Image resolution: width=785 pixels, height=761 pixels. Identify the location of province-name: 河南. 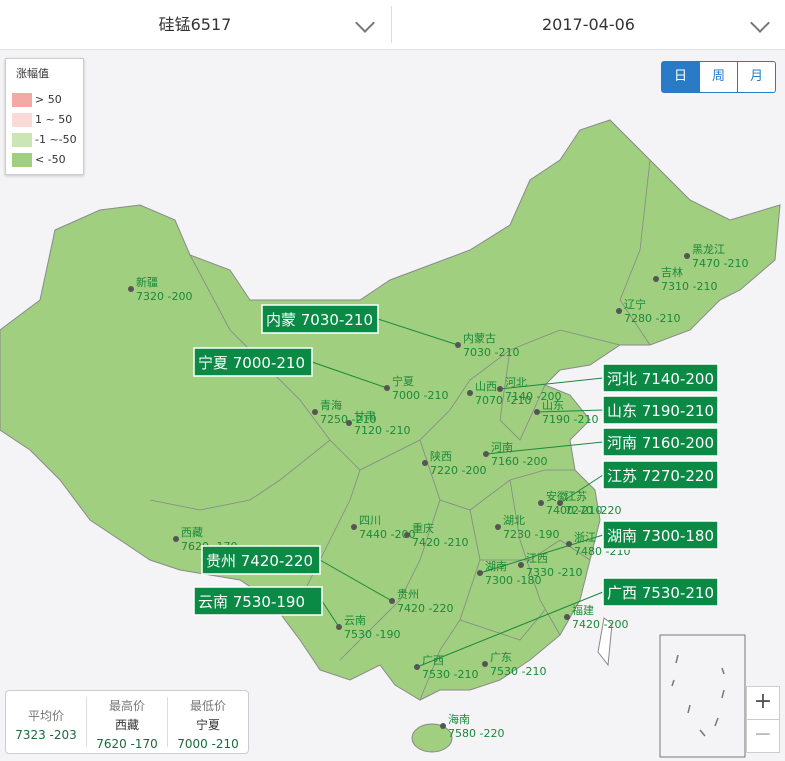
(502, 447).